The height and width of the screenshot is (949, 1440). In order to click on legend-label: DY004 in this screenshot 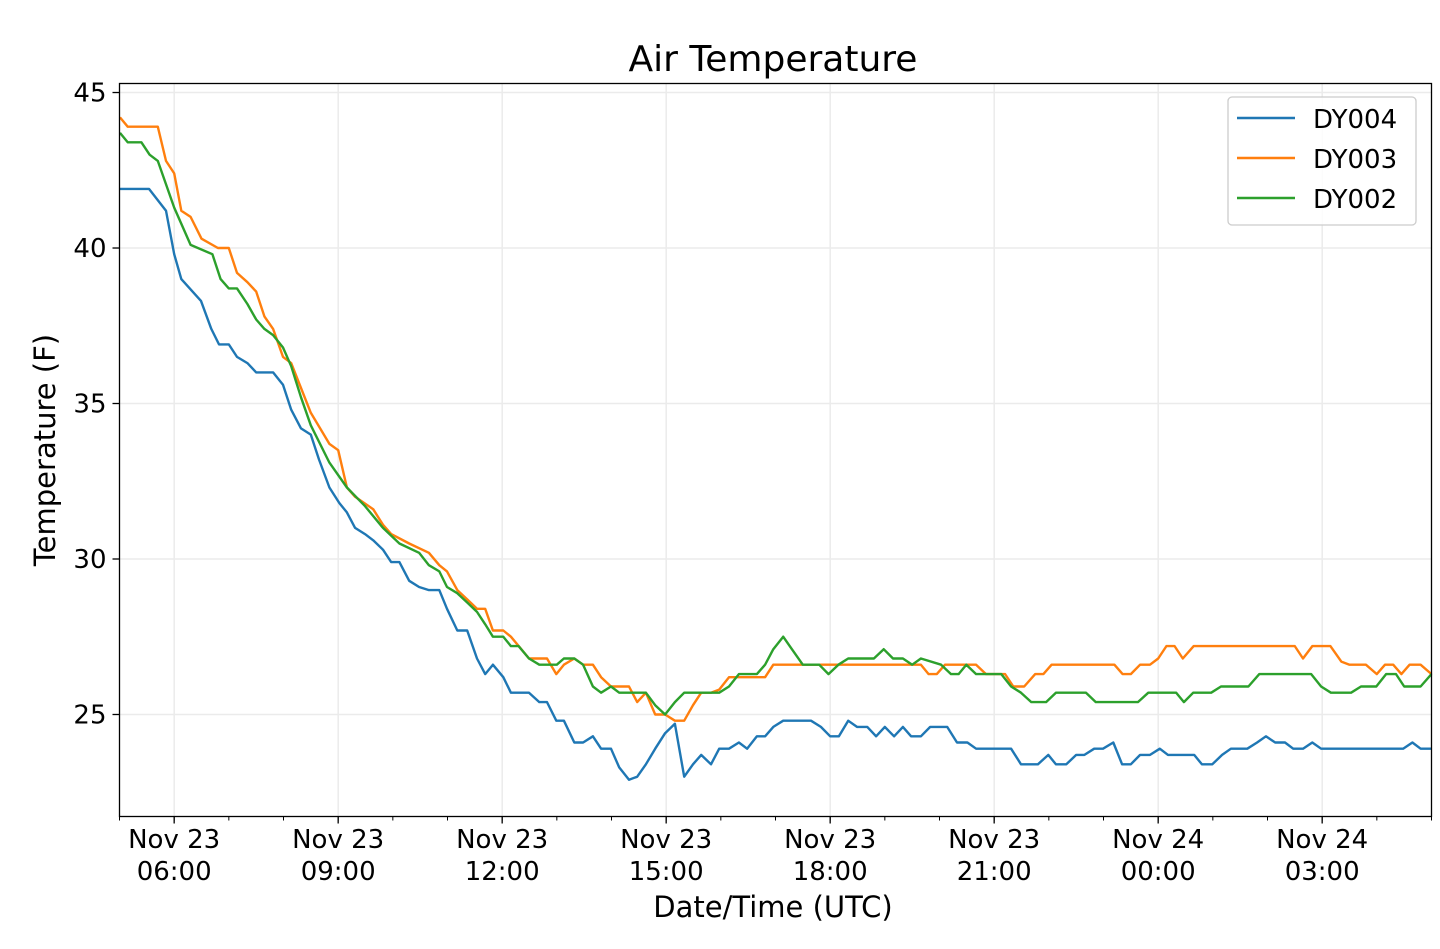, I will do `click(1355, 120)`.